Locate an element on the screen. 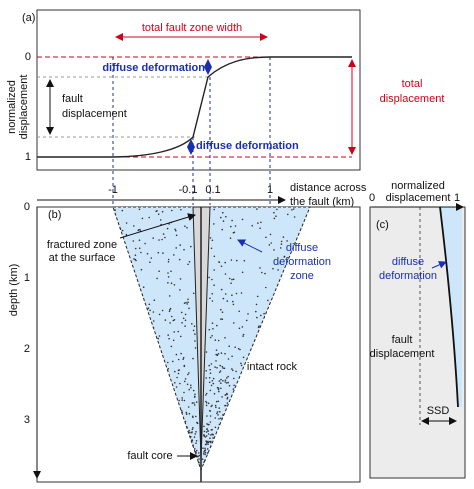 This screenshot has width=474, height=489. panel-label: (b) is located at coordinates (54, 215).